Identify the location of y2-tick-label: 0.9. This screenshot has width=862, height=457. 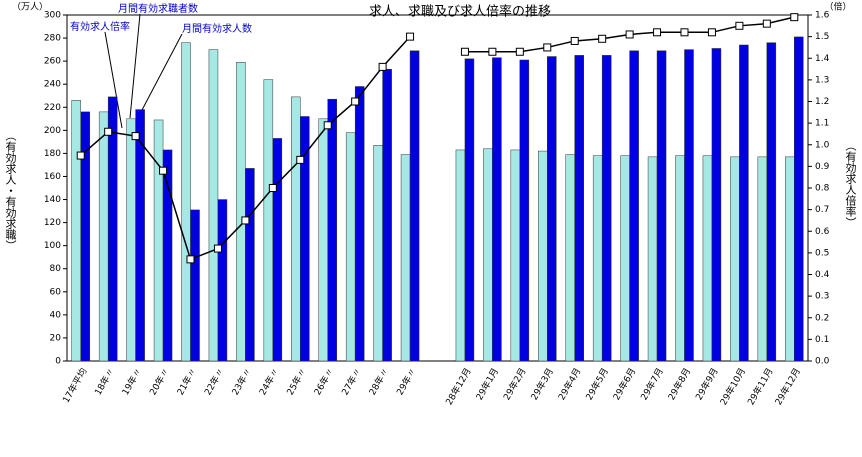
(822, 167).